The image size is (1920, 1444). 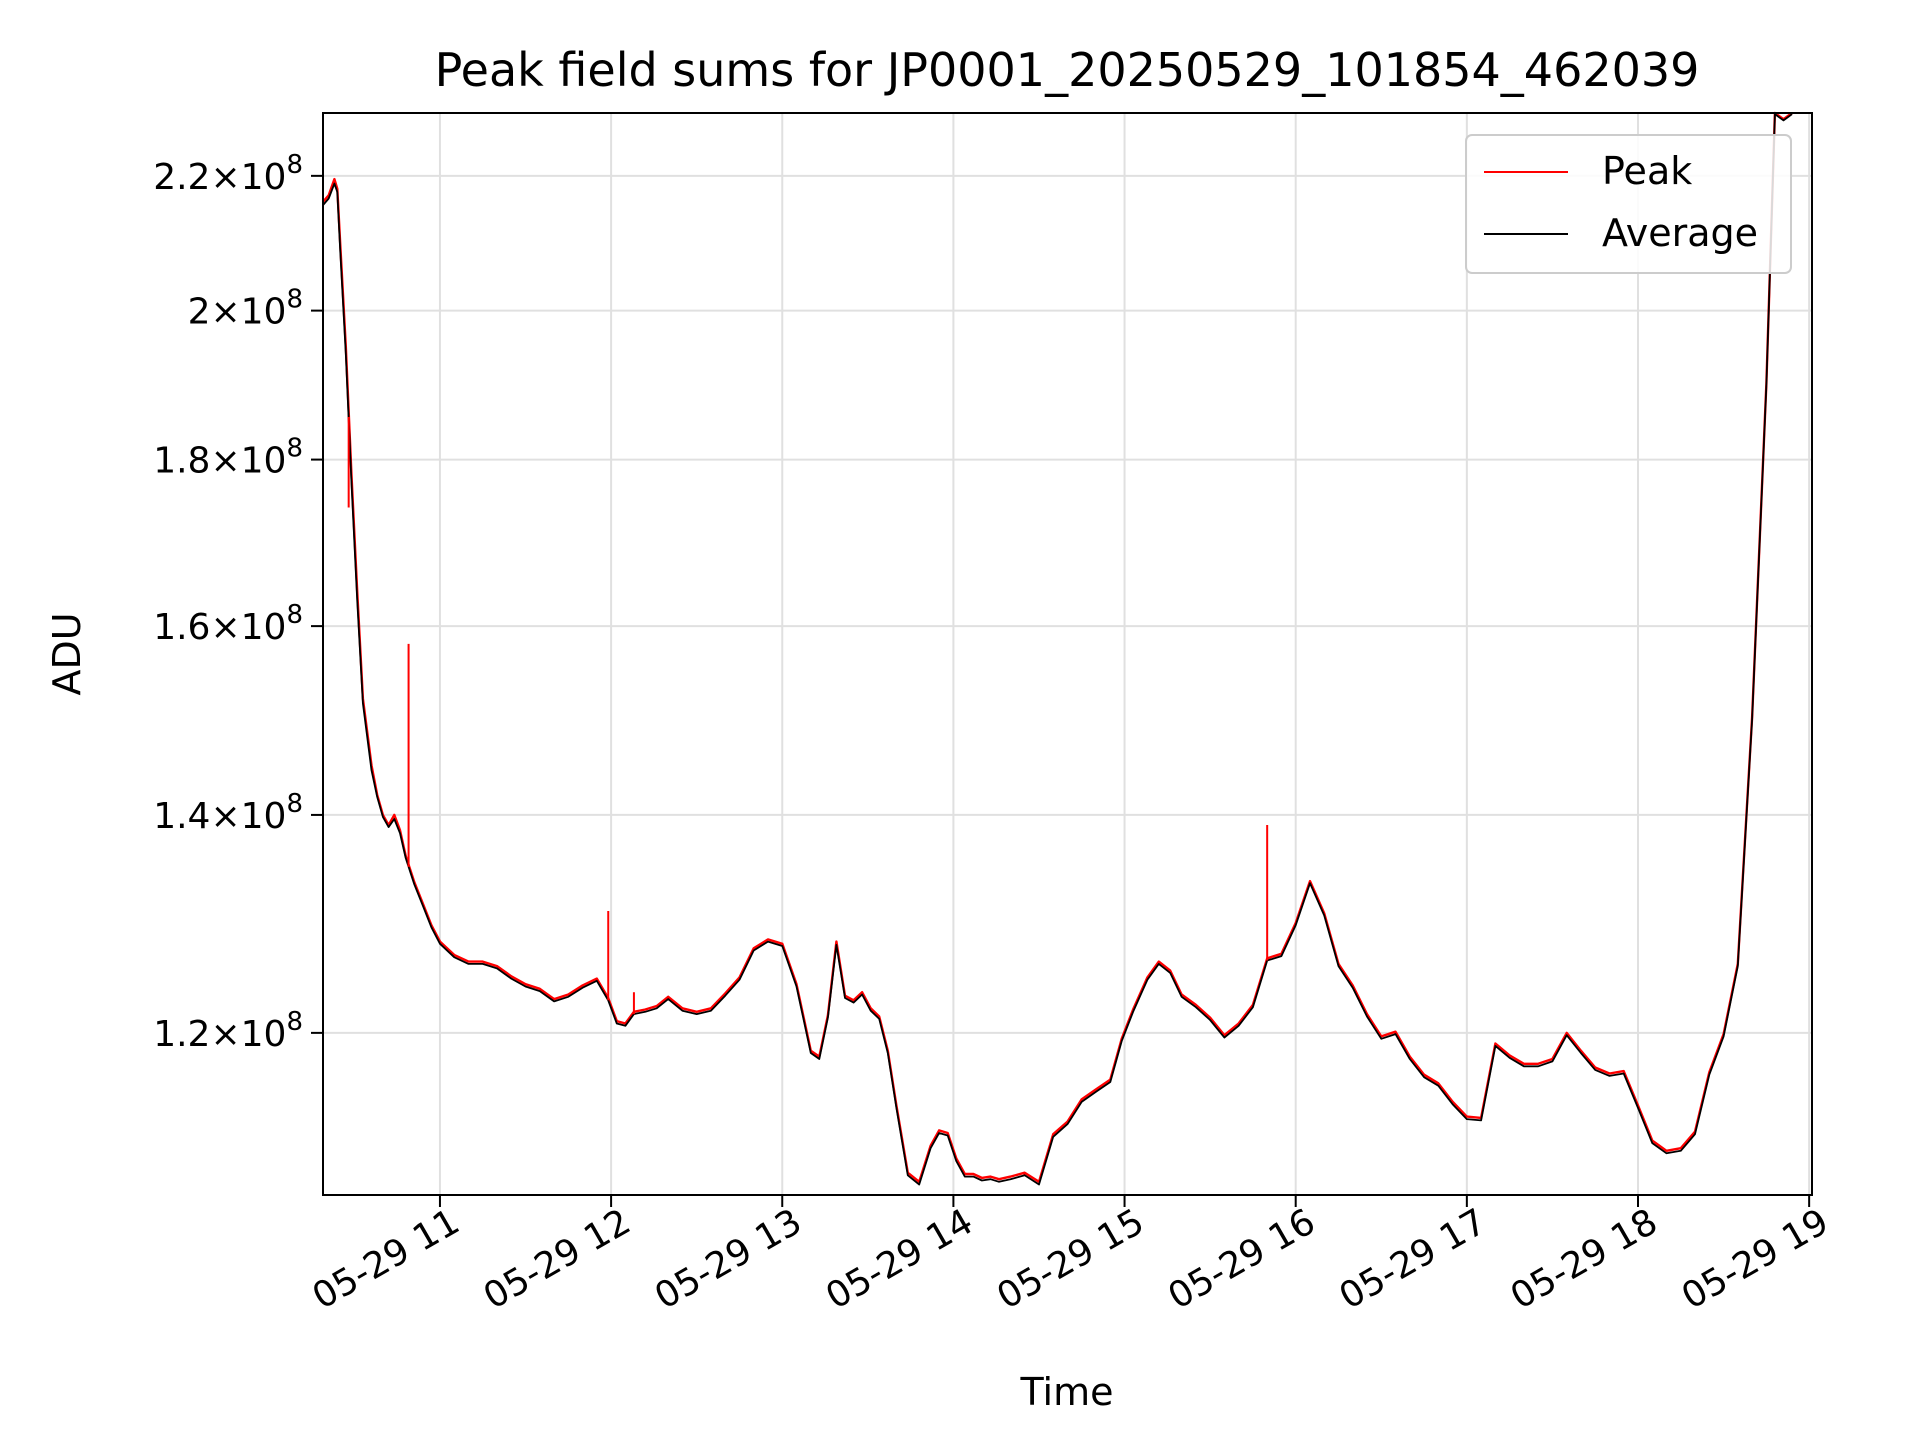 What do you see at coordinates (199, 312) in the screenshot?
I see `y-tick-mantissa: 2` at bounding box center [199, 312].